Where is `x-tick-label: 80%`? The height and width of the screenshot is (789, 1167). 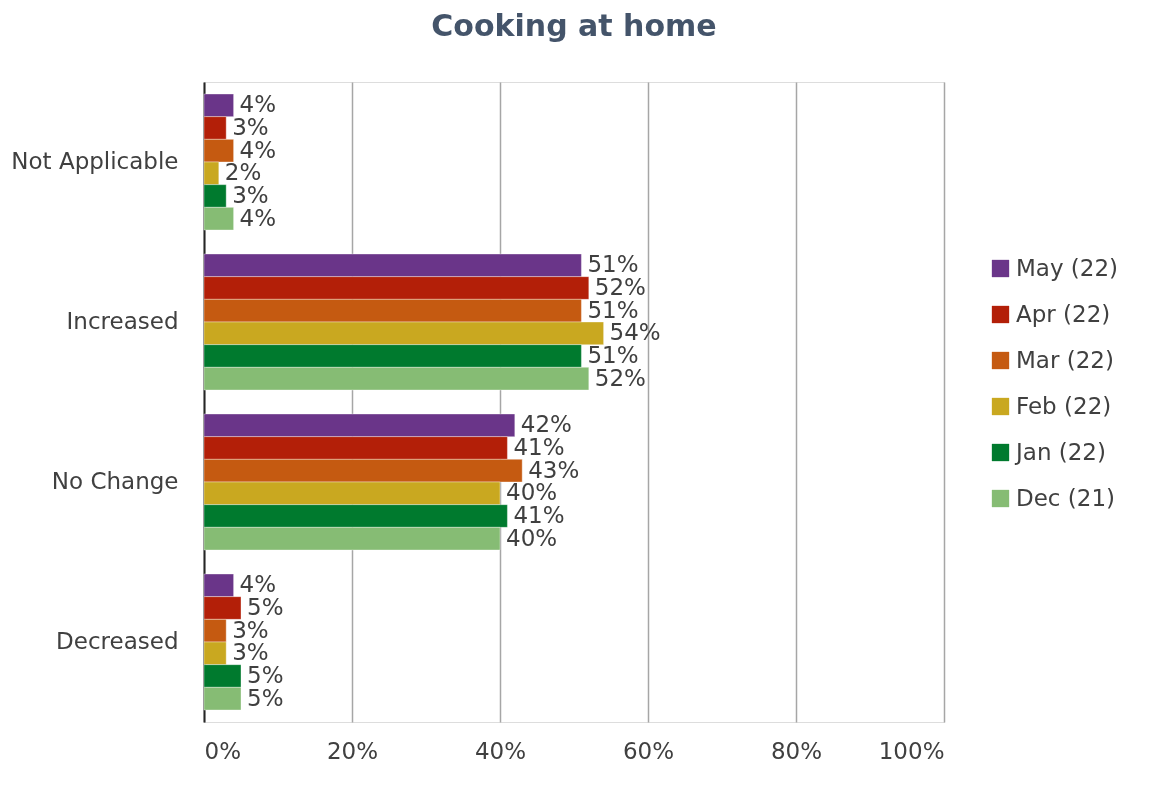 x-tick-label: 80% is located at coordinates (796, 750).